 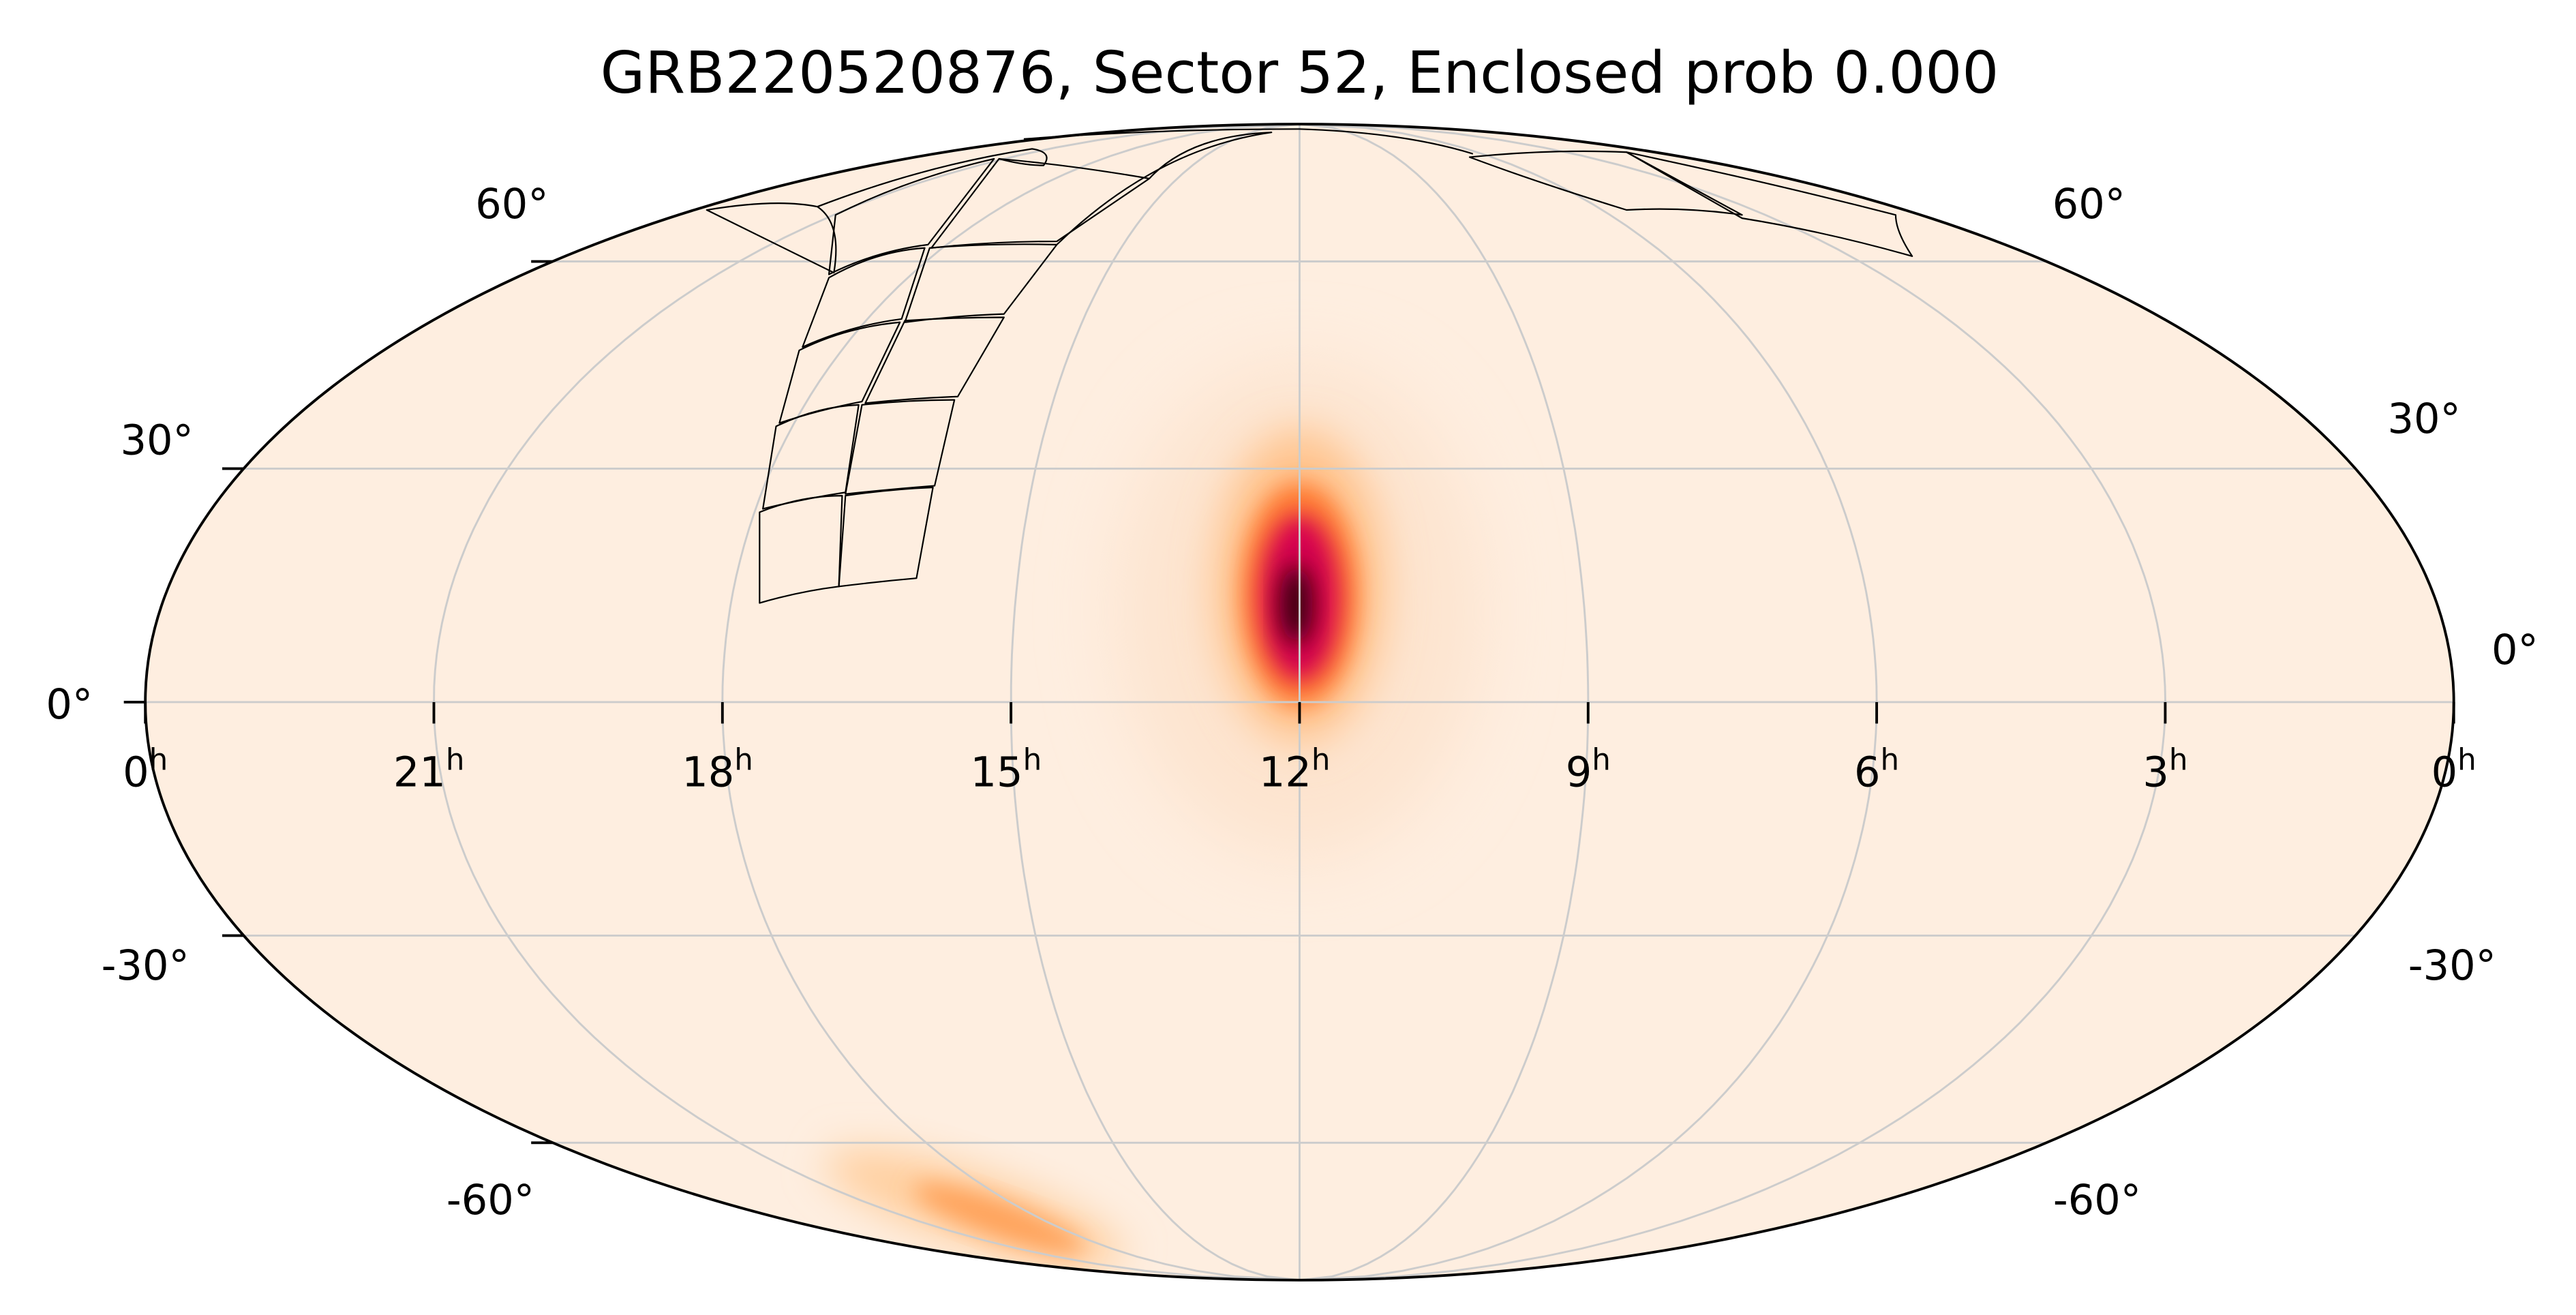 What do you see at coordinates (2452, 966) in the screenshot?
I see `dec-tick-label-right: -30°` at bounding box center [2452, 966].